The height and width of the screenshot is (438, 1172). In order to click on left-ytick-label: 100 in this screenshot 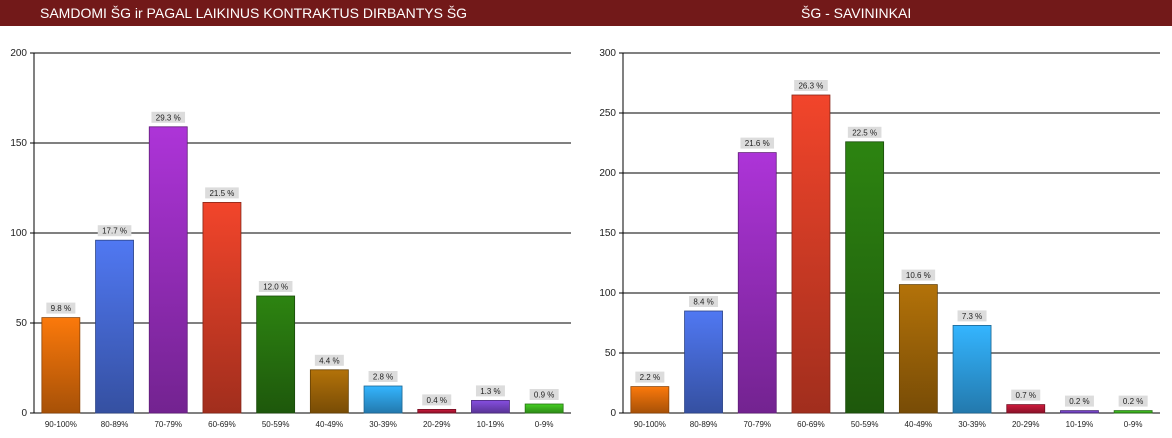, I will do `click(18, 233)`.